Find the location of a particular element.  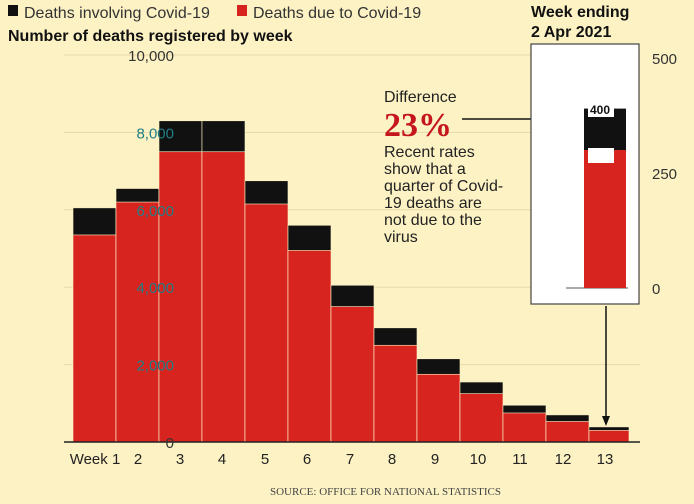

annotation-body-line: Recent rates is located at coordinates (429, 152).